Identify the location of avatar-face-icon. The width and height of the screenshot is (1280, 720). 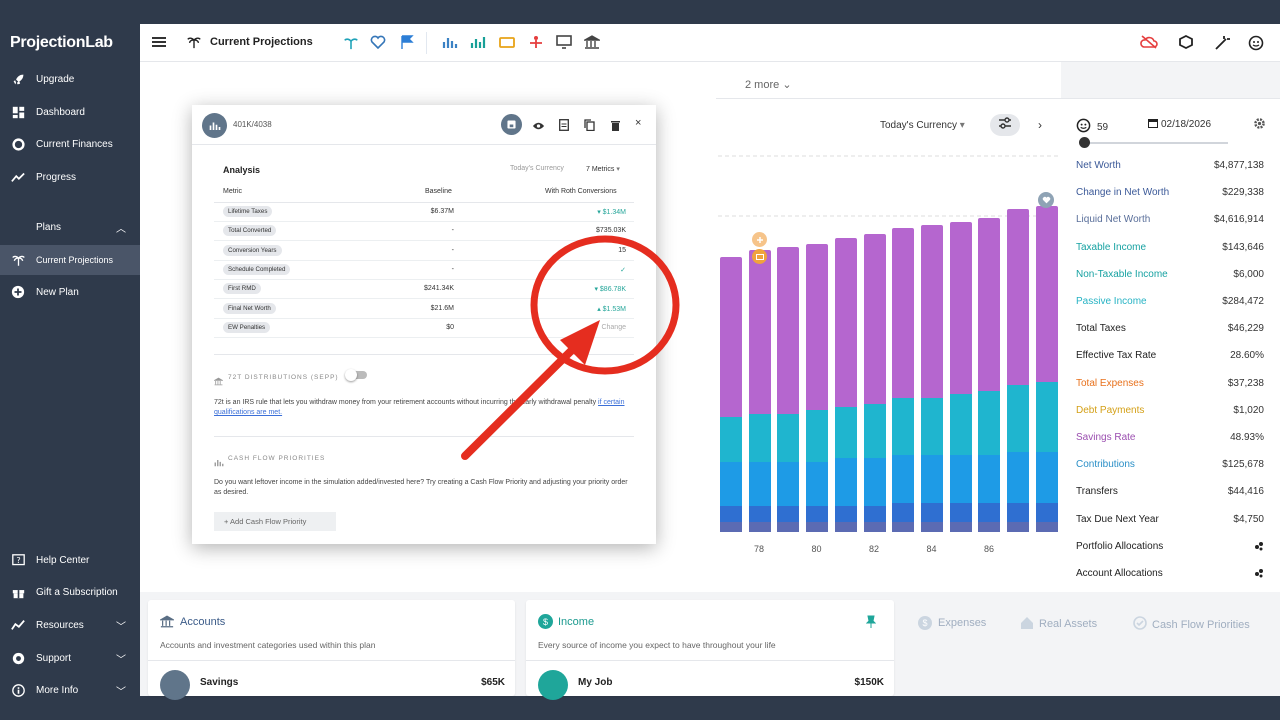
(1256, 43).